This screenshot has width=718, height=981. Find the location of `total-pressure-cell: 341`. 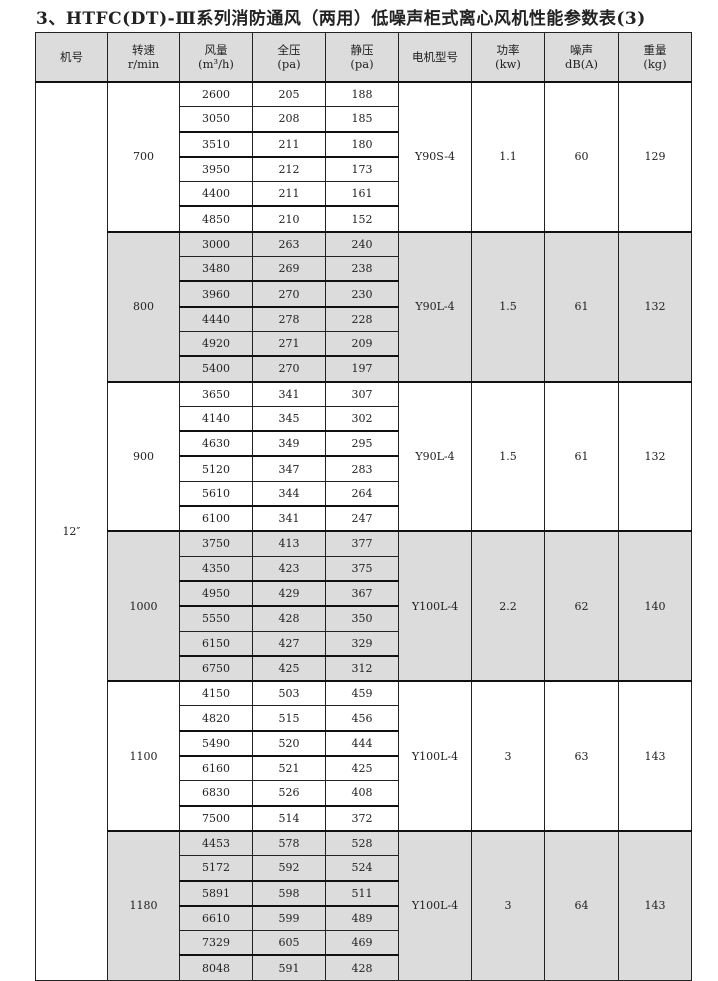

total-pressure-cell: 341 is located at coordinates (289, 518).